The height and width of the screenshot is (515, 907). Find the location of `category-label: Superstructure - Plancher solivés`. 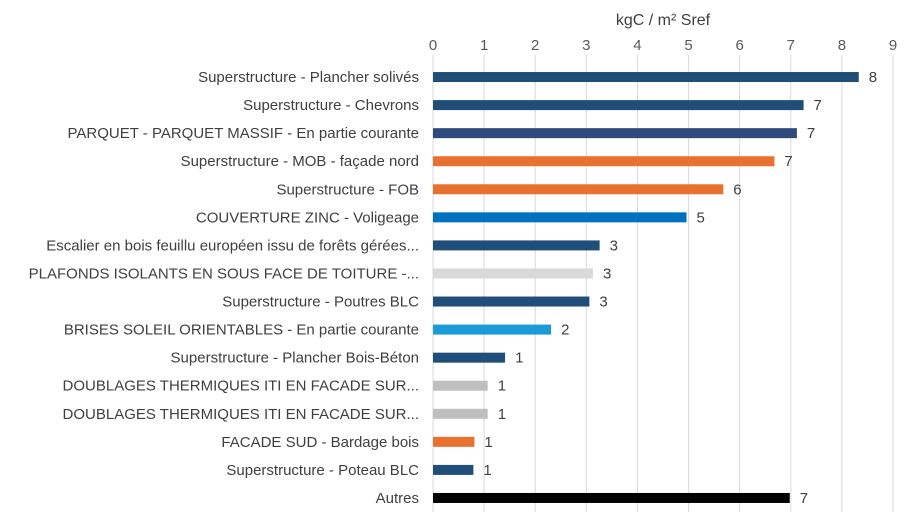

category-label: Superstructure - Plancher solivés is located at coordinates (308, 77).